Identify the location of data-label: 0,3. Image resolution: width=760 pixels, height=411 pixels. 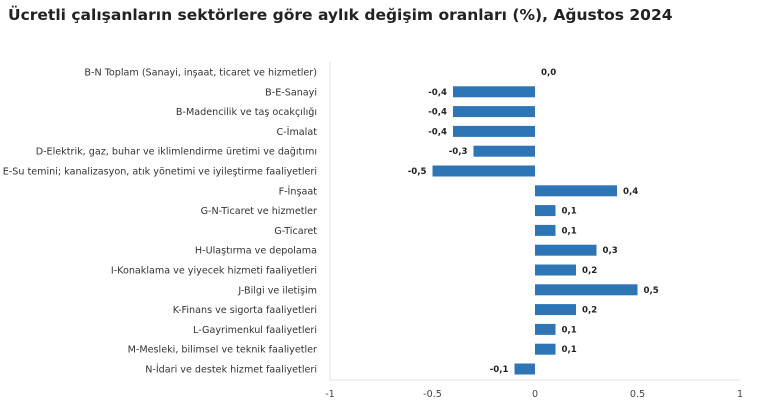
(610, 251).